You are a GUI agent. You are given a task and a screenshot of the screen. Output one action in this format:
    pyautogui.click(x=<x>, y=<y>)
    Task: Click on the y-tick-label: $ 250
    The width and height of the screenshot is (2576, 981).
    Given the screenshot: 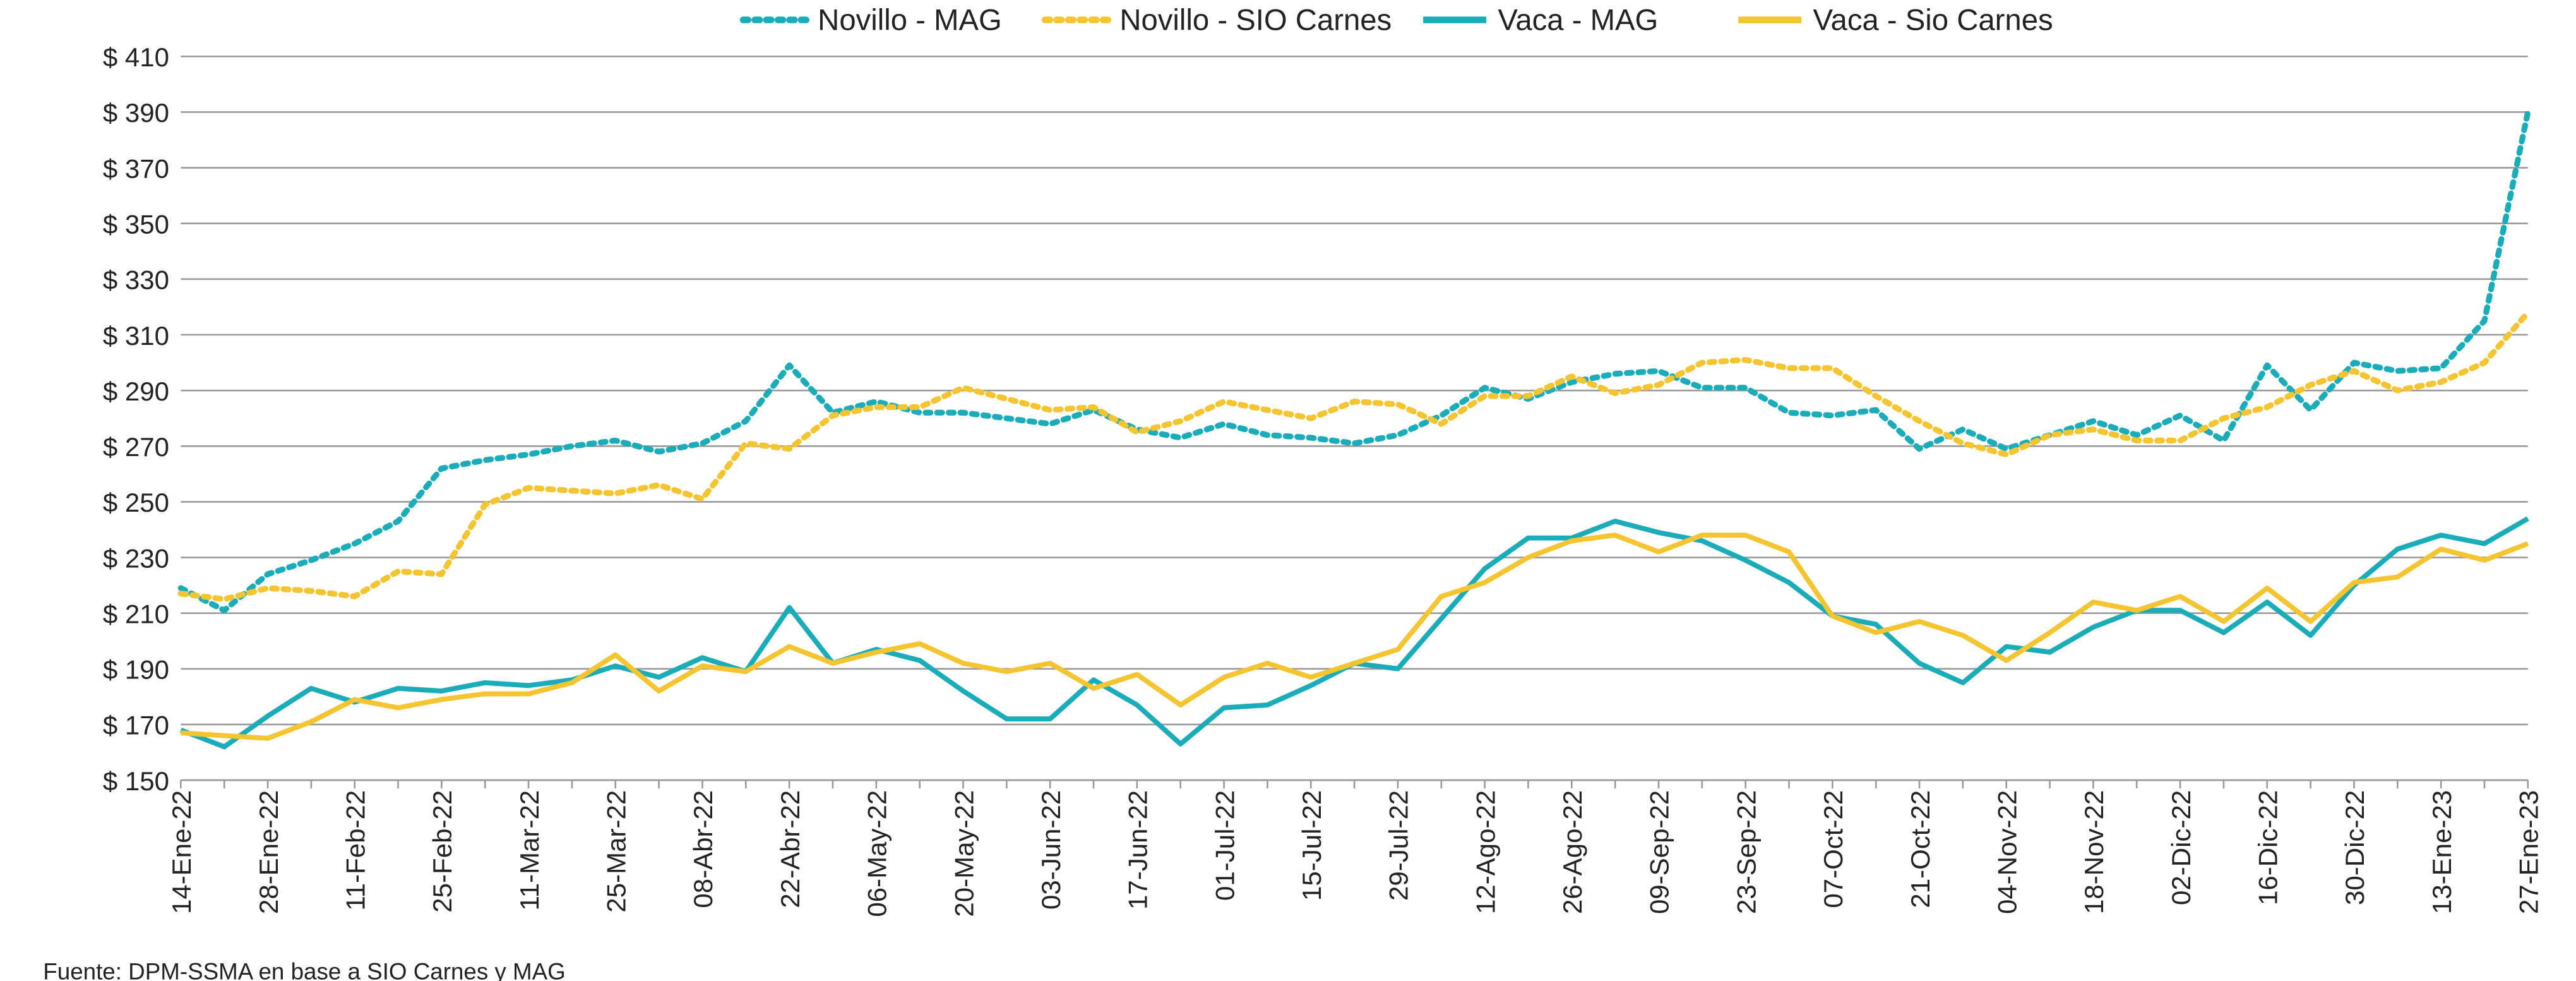 What is the action you would take?
    pyautogui.click(x=136, y=502)
    